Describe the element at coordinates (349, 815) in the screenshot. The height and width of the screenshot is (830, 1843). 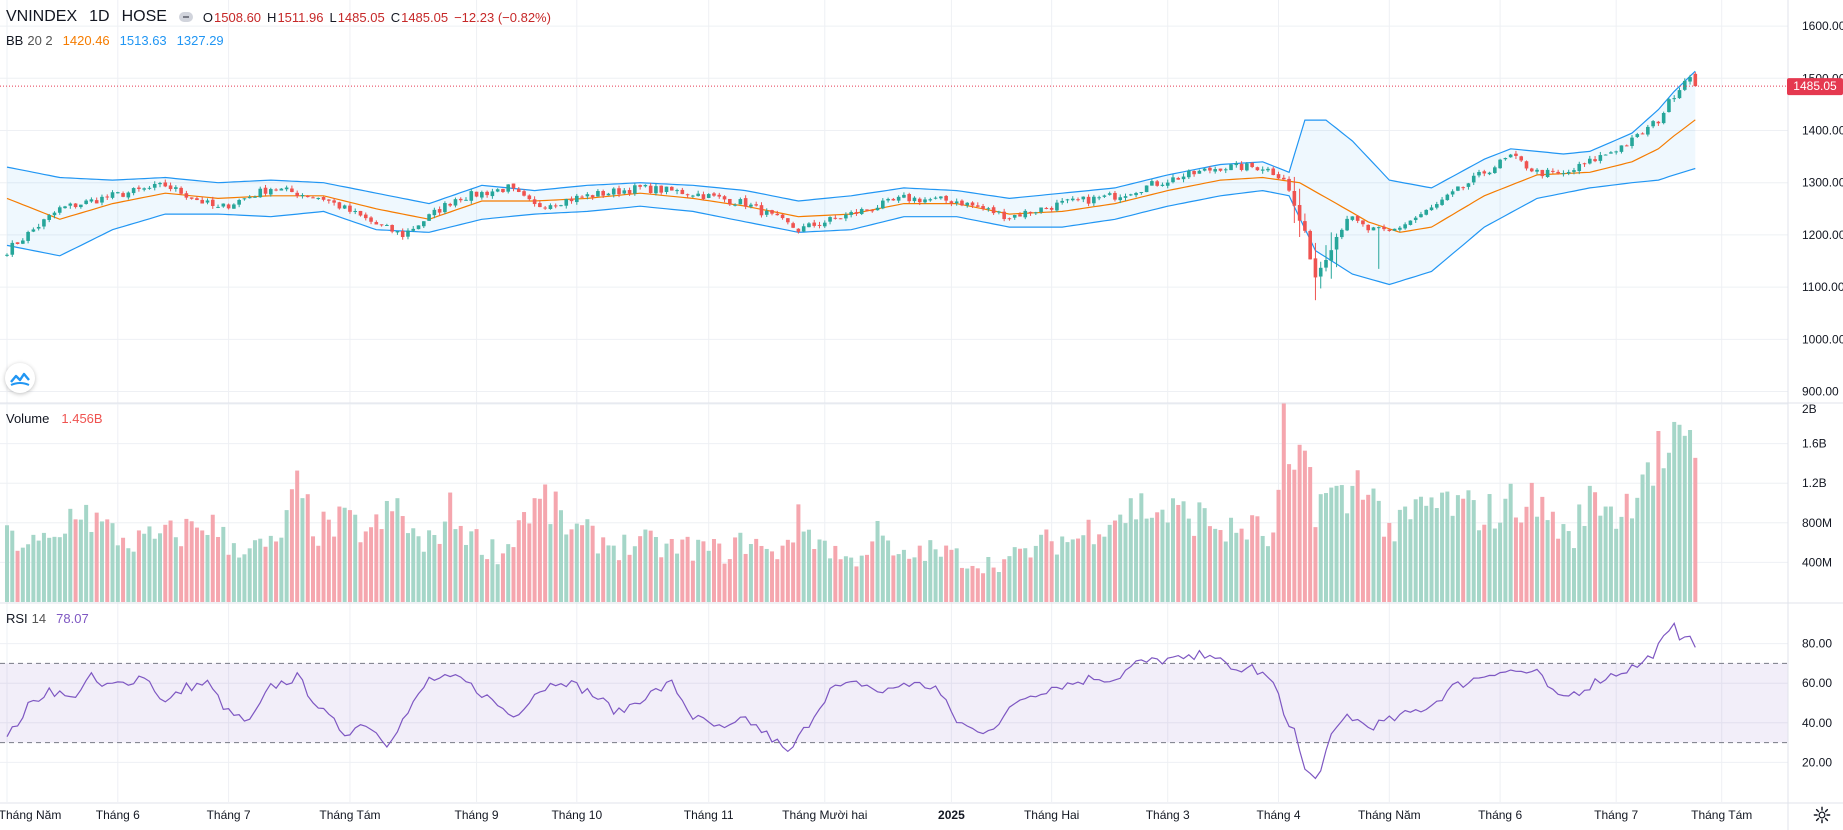
I see `time-tick-label: Tháng Tám` at that location.